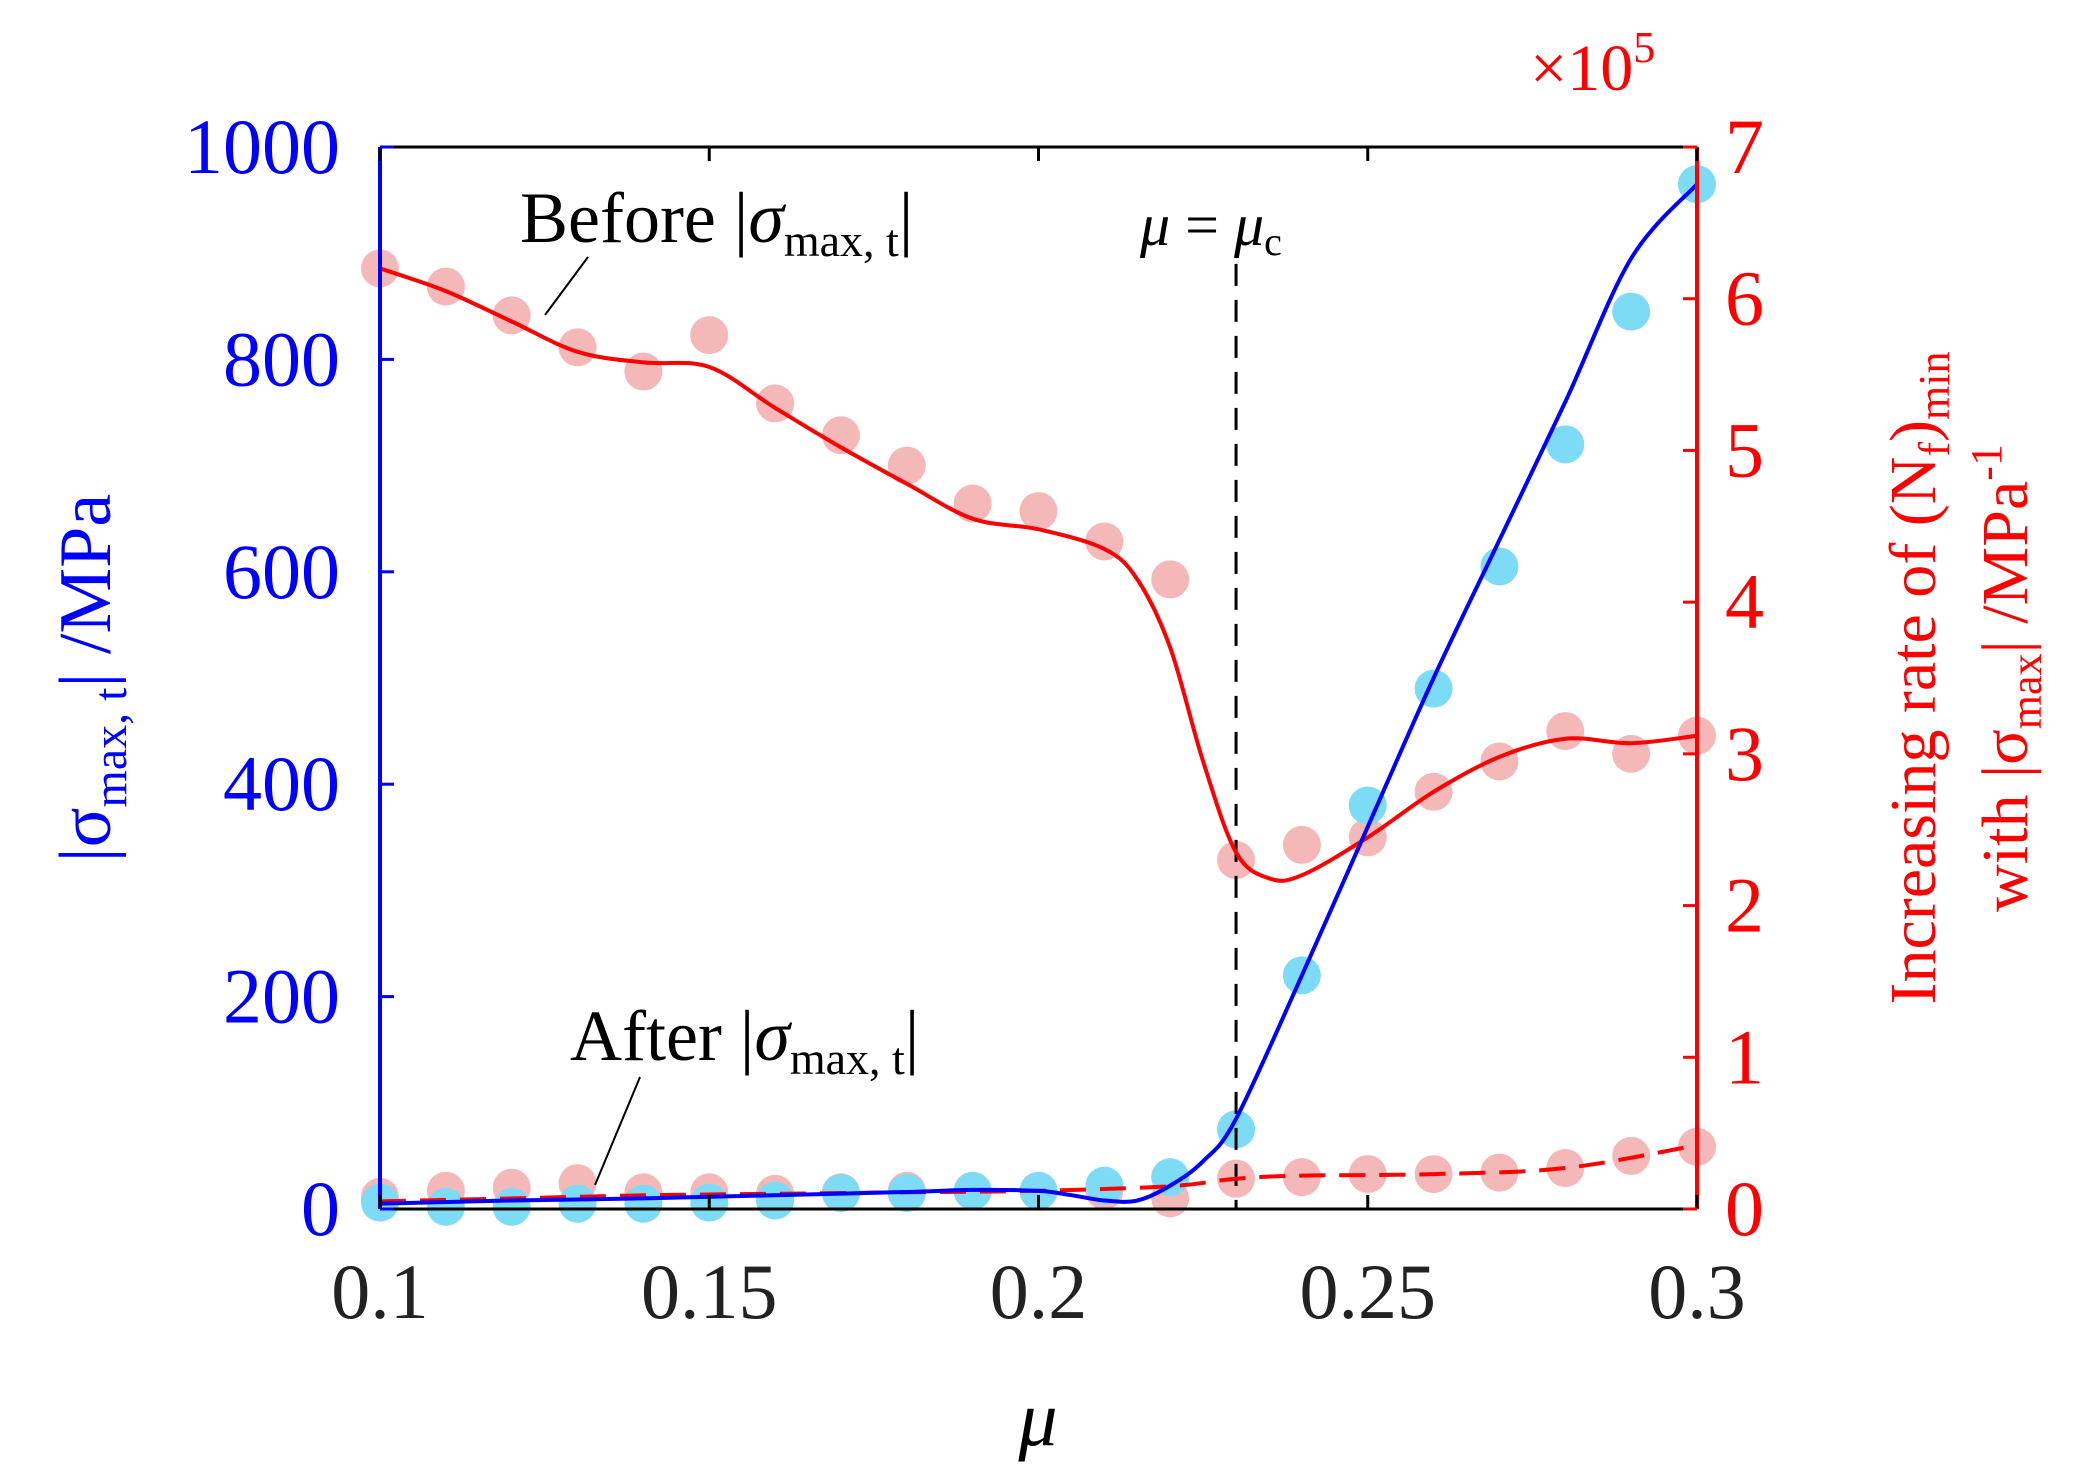 The height and width of the screenshot is (1472, 2094). Describe the element at coordinates (1202, 225) in the screenshot. I see `mu-c-eq: =` at that location.